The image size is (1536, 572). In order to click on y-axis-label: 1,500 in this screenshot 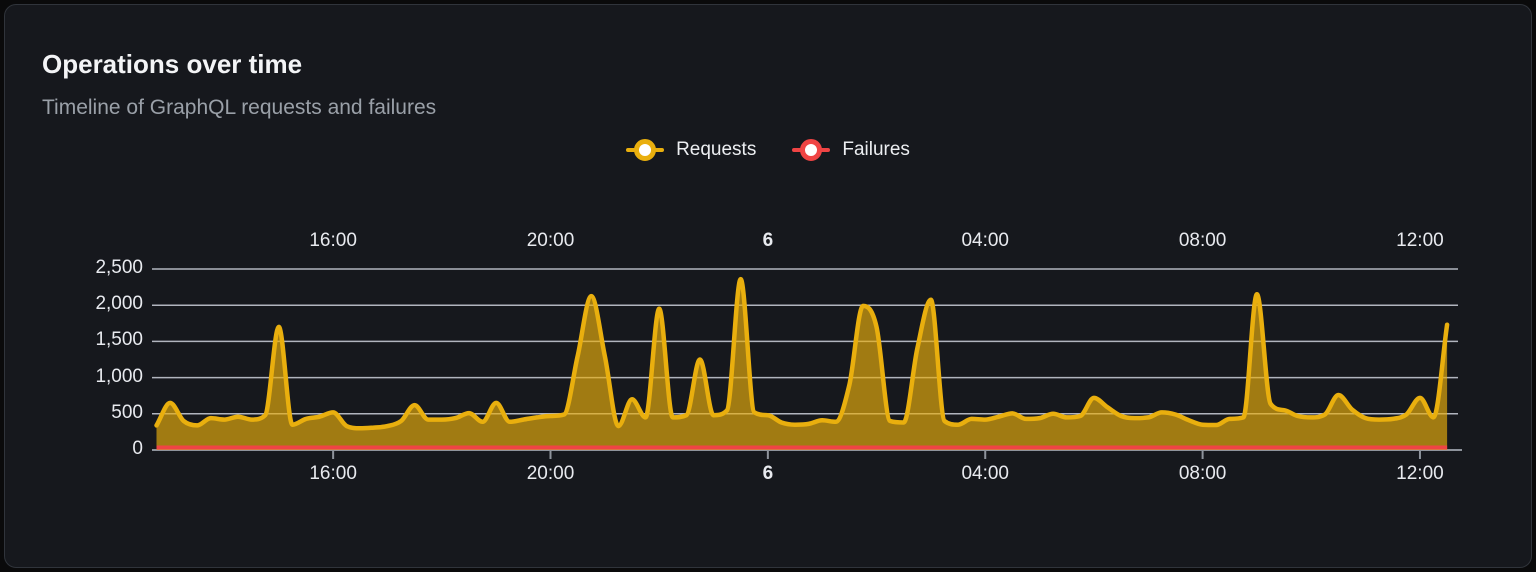, I will do `click(119, 340)`.